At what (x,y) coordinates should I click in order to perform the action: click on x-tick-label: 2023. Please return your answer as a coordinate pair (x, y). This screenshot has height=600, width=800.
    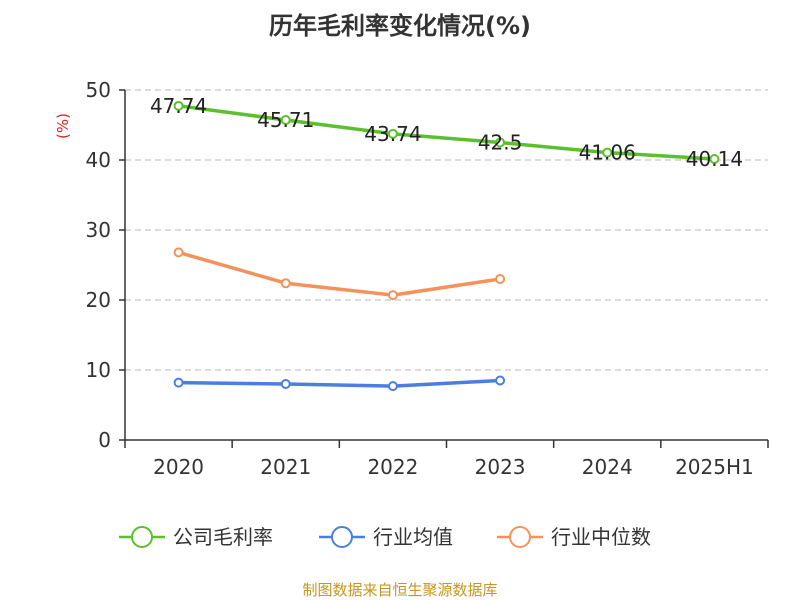
    Looking at the image, I should click on (500, 467).